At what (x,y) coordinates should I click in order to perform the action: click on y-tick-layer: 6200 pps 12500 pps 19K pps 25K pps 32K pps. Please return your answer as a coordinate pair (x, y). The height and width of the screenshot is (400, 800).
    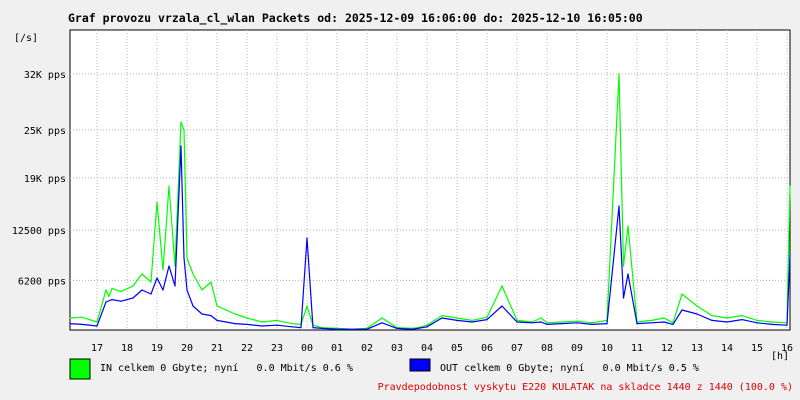
    Looking at the image, I should click on (39, 178).